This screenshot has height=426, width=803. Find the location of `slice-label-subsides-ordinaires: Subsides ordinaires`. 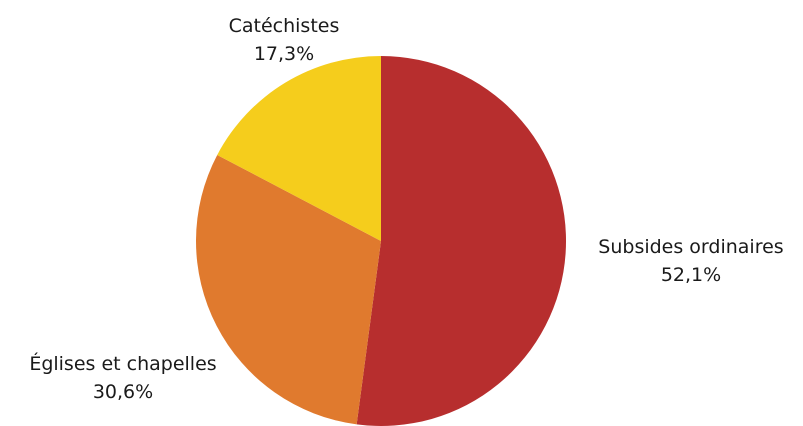

slice-label-subsides-ordinaires: Subsides ordinaires is located at coordinates (690, 247).